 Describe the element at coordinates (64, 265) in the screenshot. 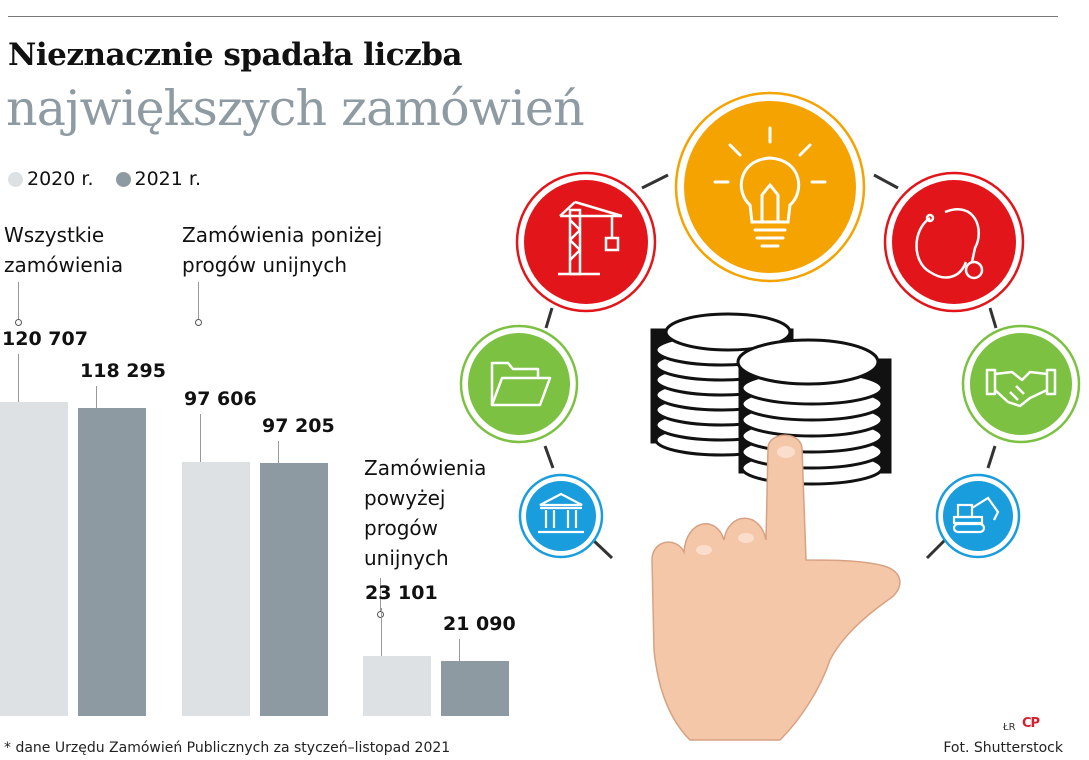

I see `group-label-all-line-2: zamówienia` at that location.